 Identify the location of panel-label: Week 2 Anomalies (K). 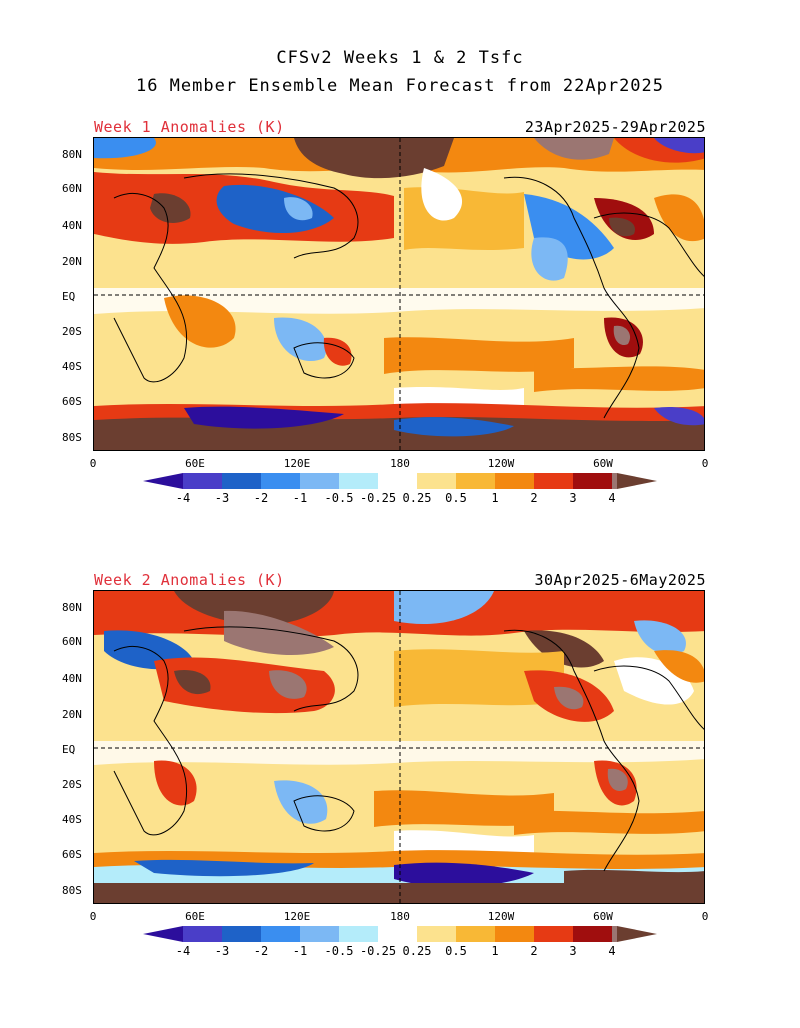
(189, 580).